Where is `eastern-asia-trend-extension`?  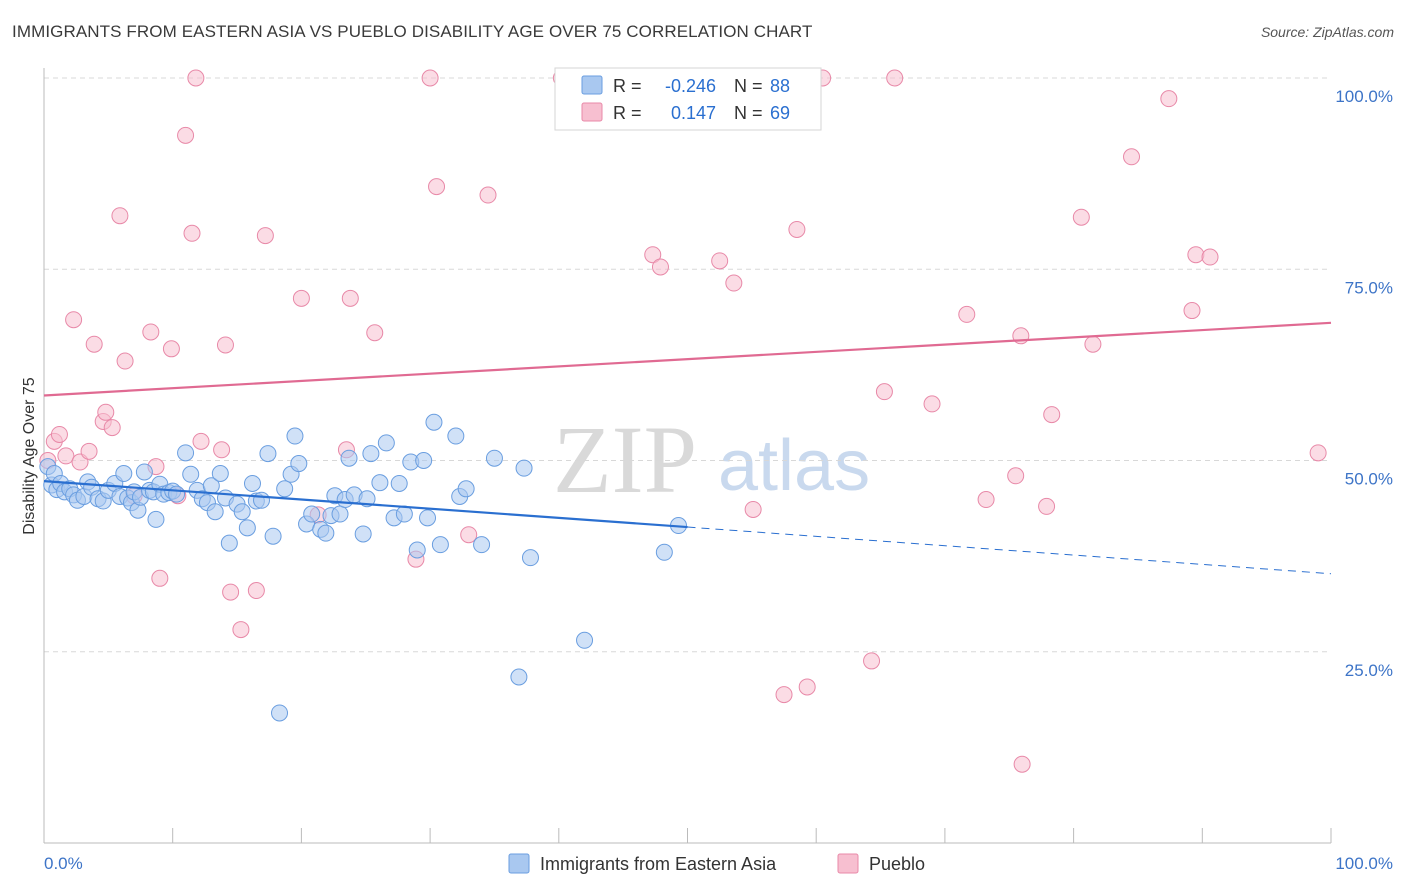 eastern-asia-trend-extension is located at coordinates (1009, 550).